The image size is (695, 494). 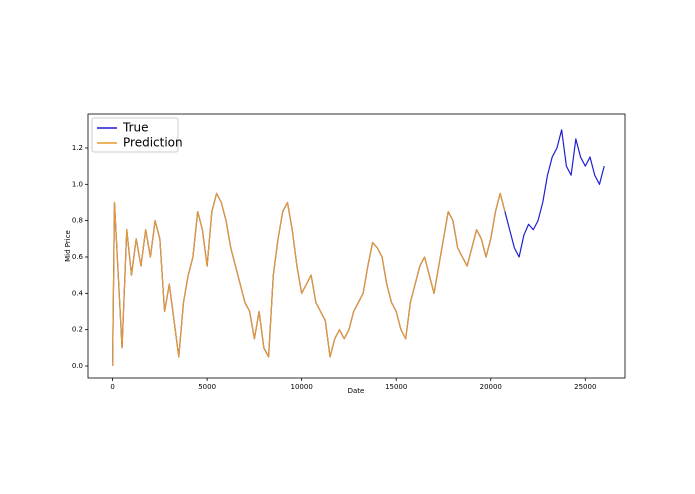 I want to click on x-tick-label: 5000, so click(x=207, y=387).